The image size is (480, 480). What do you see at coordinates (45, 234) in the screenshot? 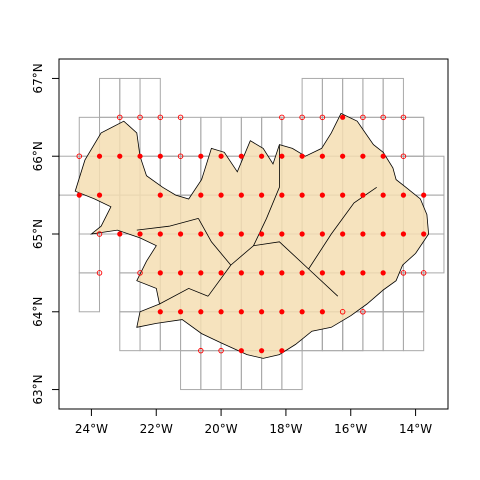
I see `y-axis: 63°N 64°N 65°N 66°N 67°N` at bounding box center [45, 234].